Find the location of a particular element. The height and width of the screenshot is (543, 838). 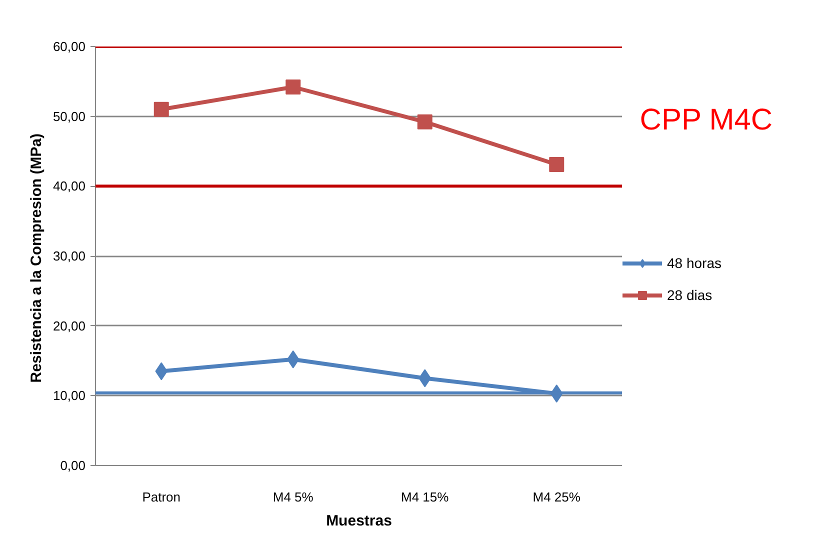

y-tick-label: 10,00 is located at coordinates (69, 396).